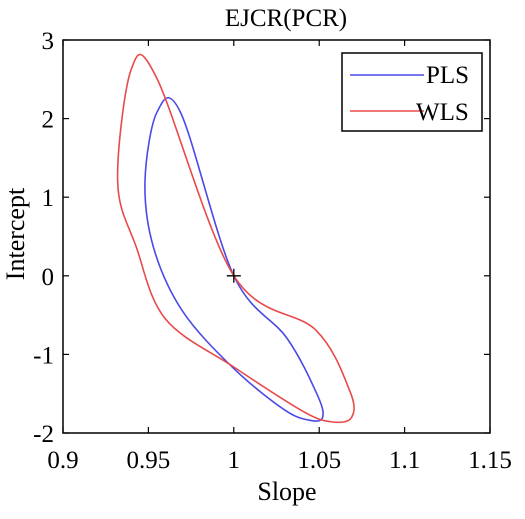 Image resolution: width=525 pixels, height=519 pixels. I want to click on legend: PLS WLS, so click(412, 92).